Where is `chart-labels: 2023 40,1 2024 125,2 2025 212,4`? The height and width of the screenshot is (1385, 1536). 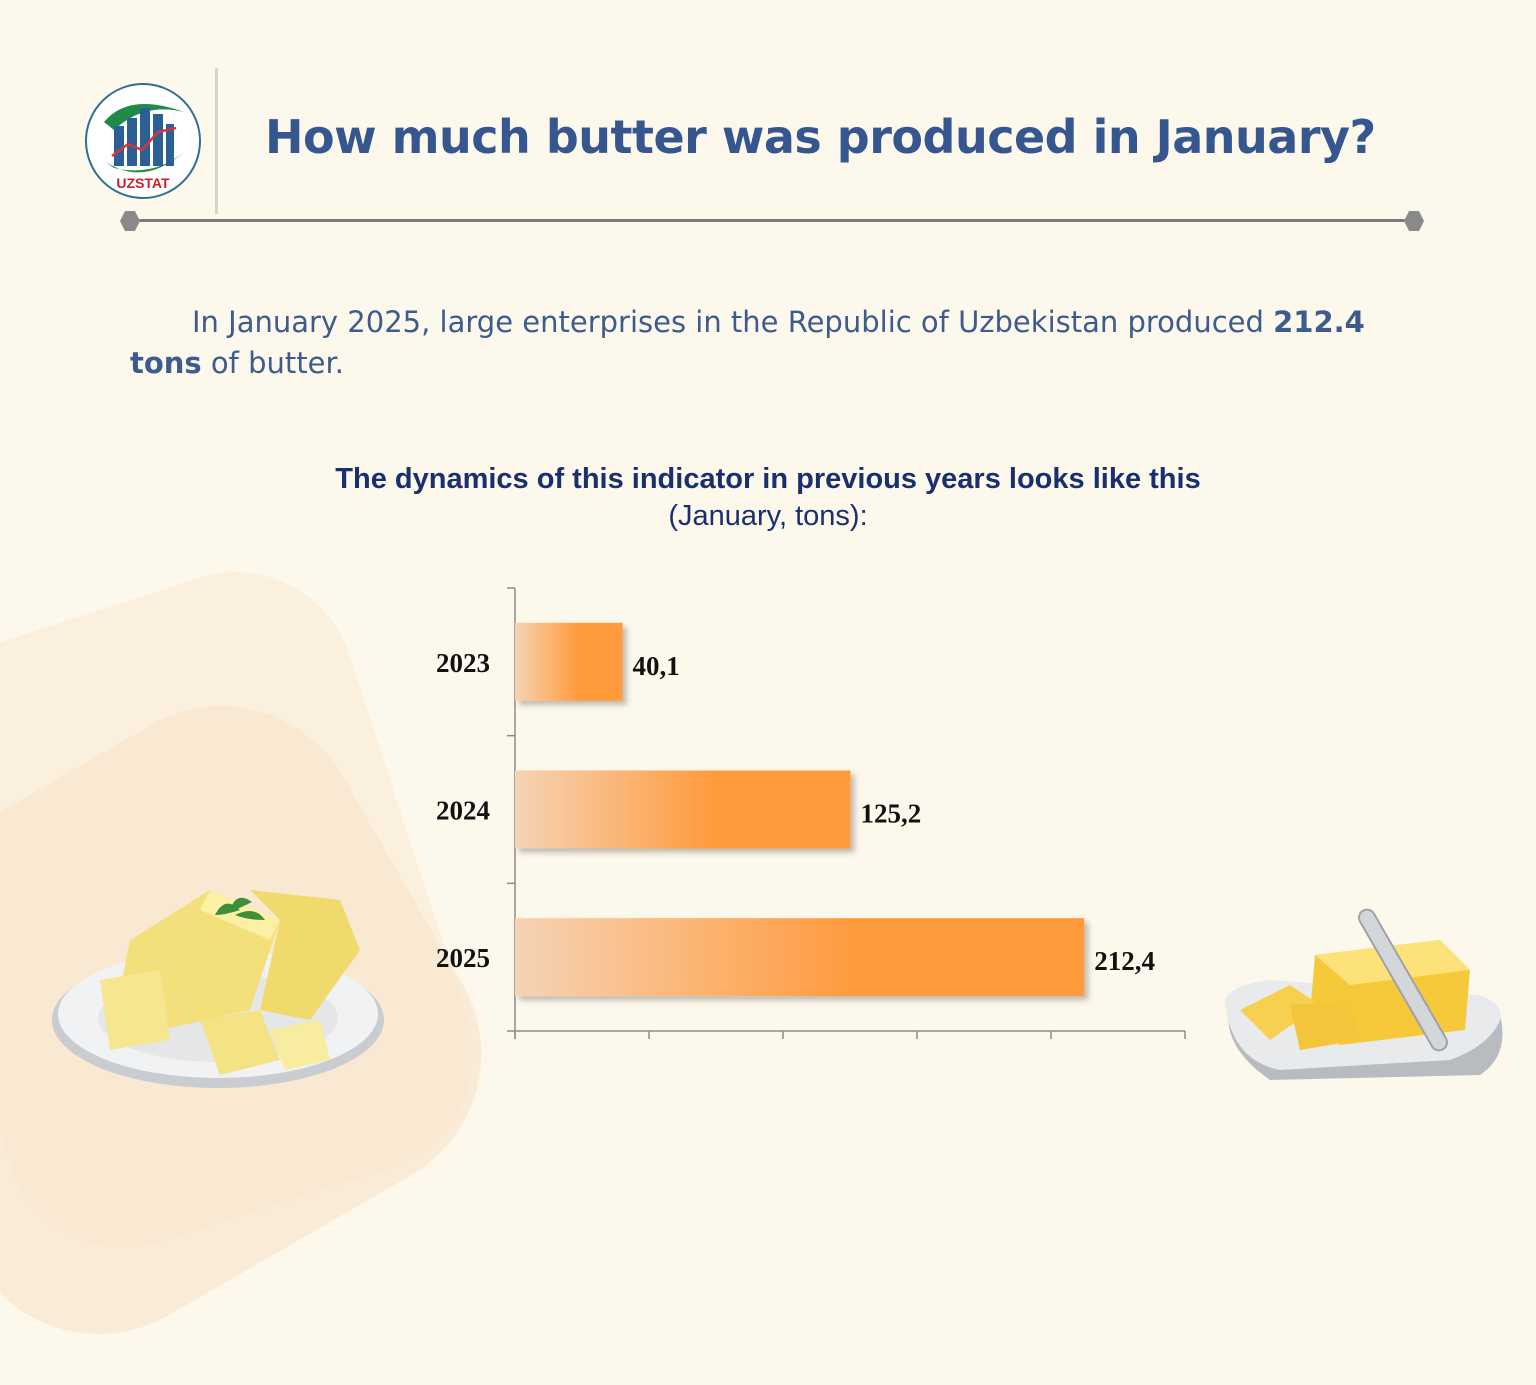
chart-labels: 2023 40,1 2024 125,2 2025 212,4 is located at coordinates (795, 812).